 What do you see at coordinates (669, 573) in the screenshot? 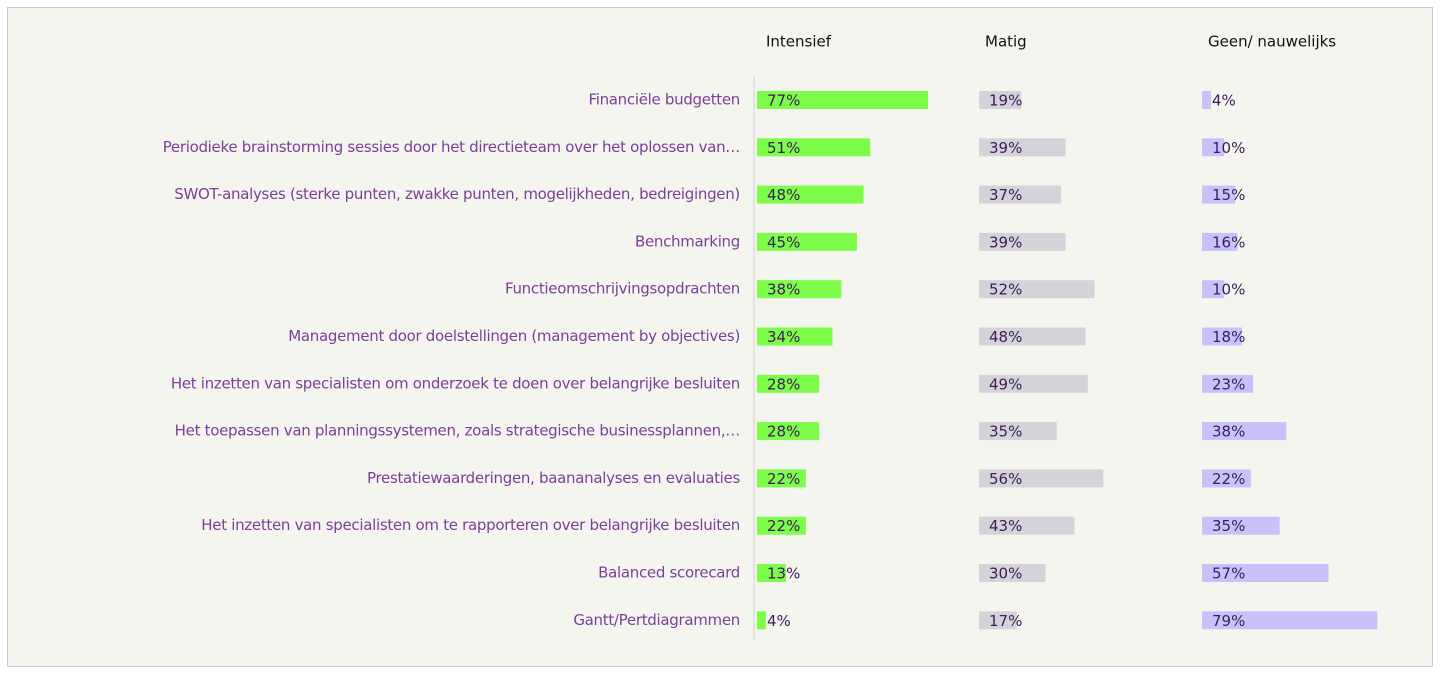
I see `category-label: Balanced scorecard` at bounding box center [669, 573].